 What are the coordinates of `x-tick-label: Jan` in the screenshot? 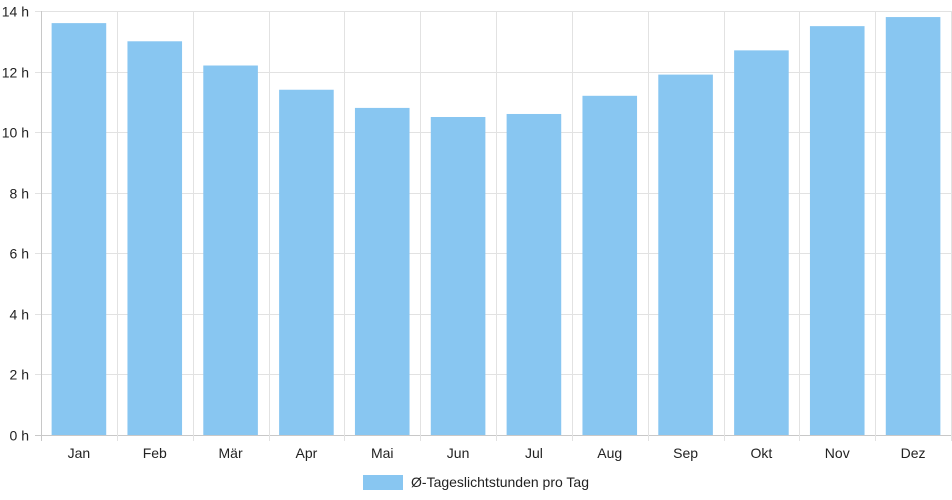 It's located at (79, 453).